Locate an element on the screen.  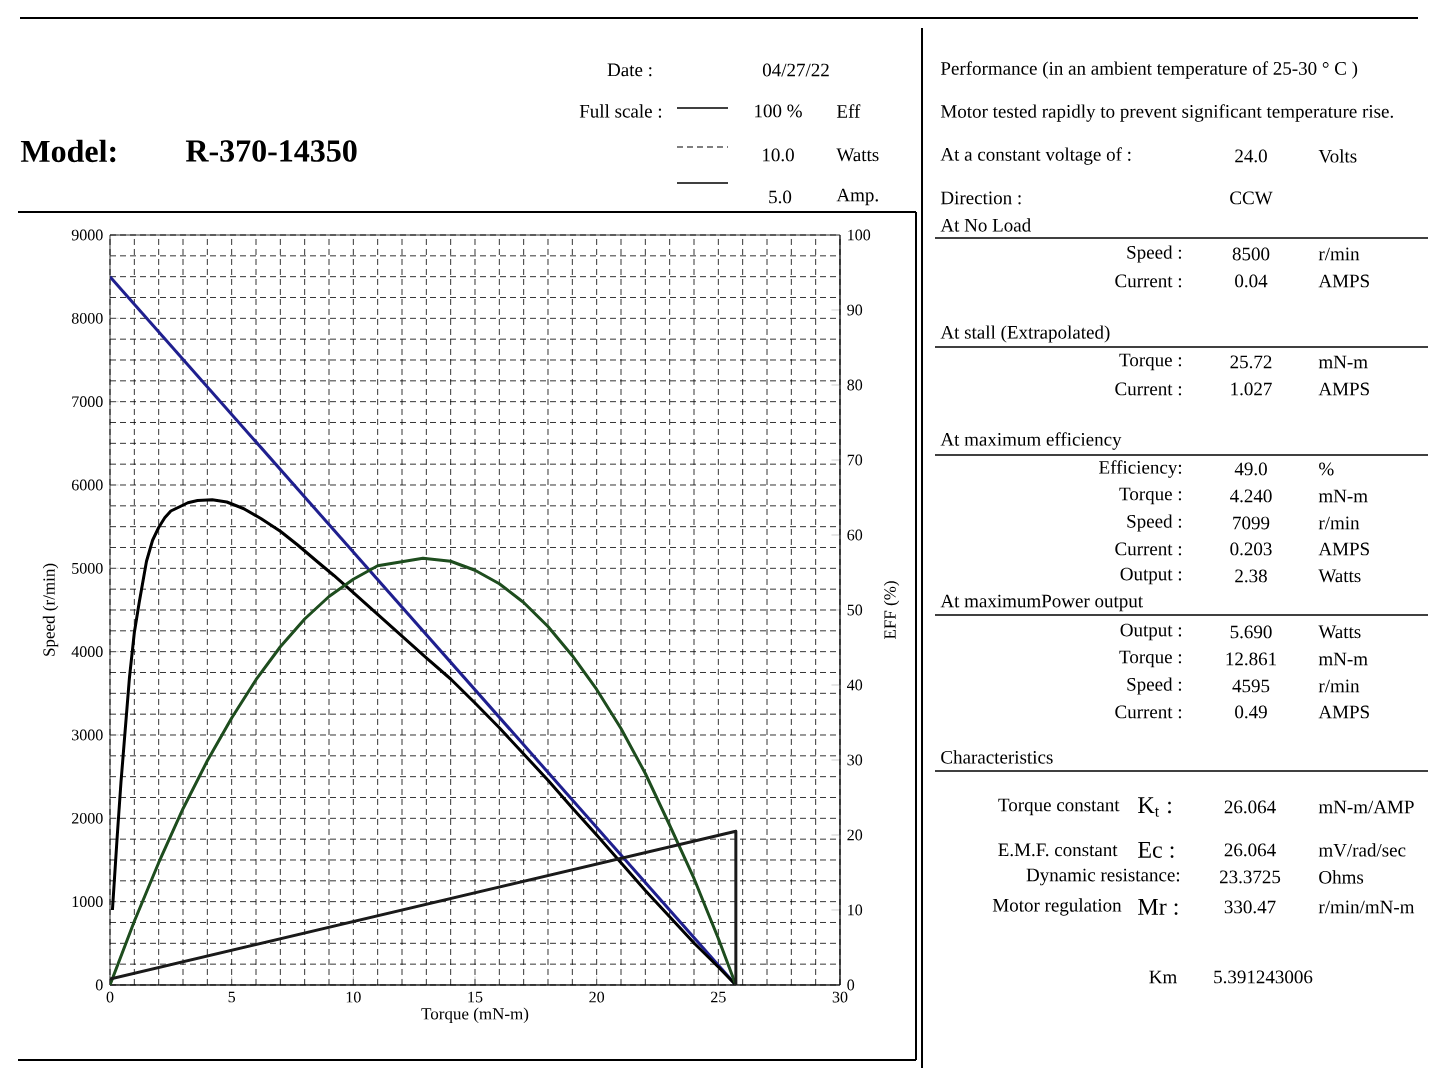
text: 0.04 is located at coordinates (1251, 281).